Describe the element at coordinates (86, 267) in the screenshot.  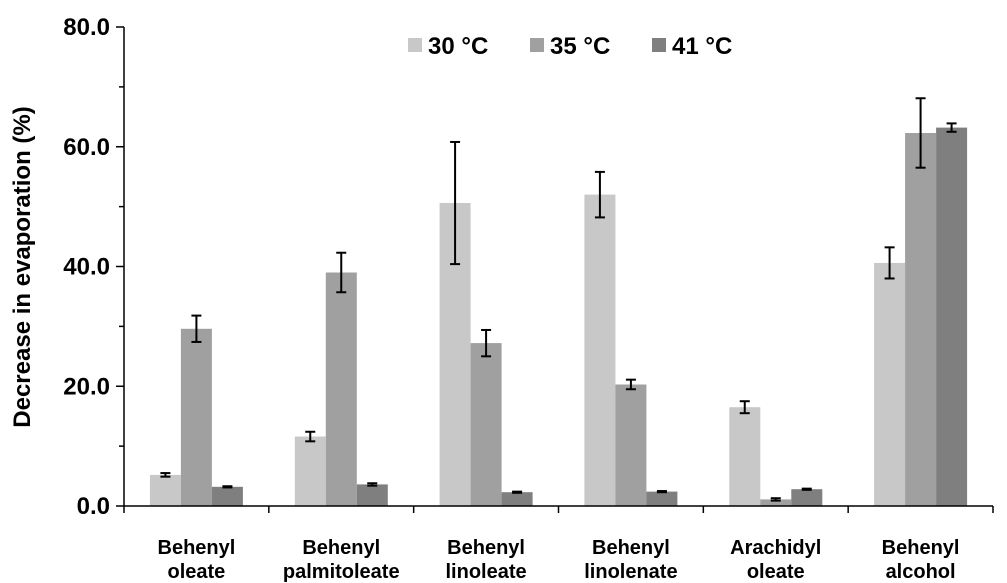
I see `y-tick-label: 40.0` at that location.